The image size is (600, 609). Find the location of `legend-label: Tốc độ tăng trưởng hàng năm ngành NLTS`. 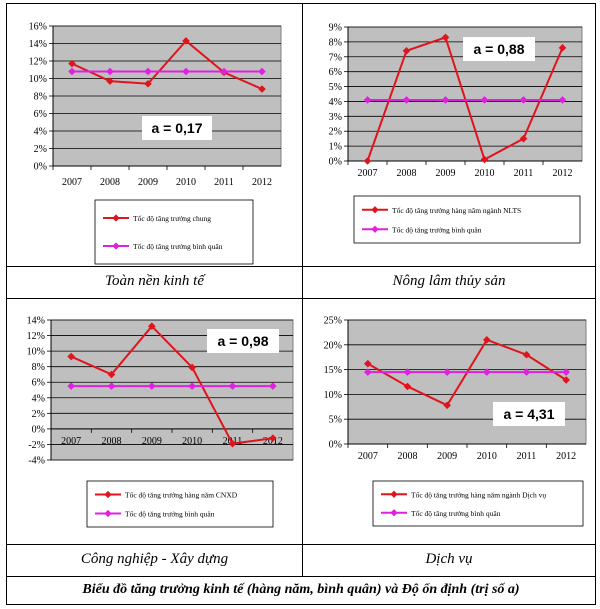

legend-label: Tốc độ tăng trưởng hàng năm ngành NLTS is located at coordinates (456, 210).